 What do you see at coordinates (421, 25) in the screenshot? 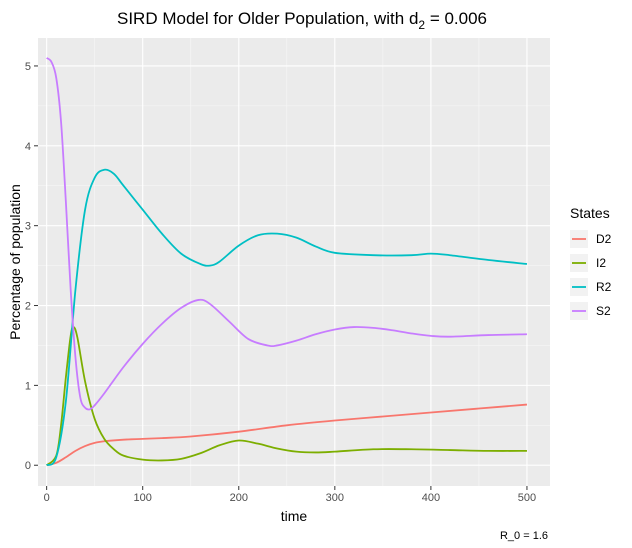
I see `chart-title-subscript: 2` at bounding box center [421, 25].